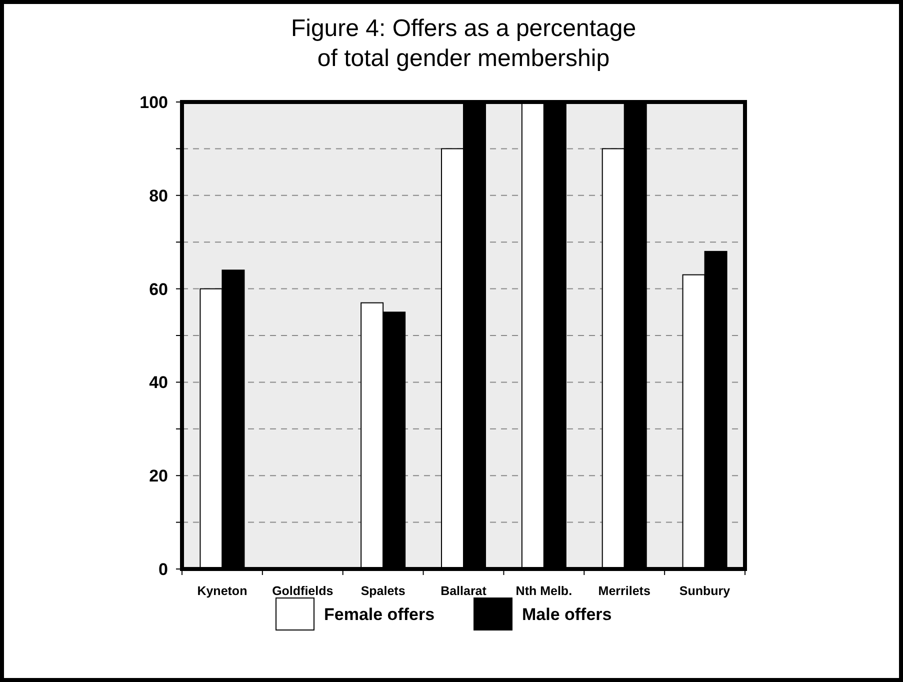 The height and width of the screenshot is (682, 903). What do you see at coordinates (158, 196) in the screenshot?
I see `y-tick-label: 80` at bounding box center [158, 196].